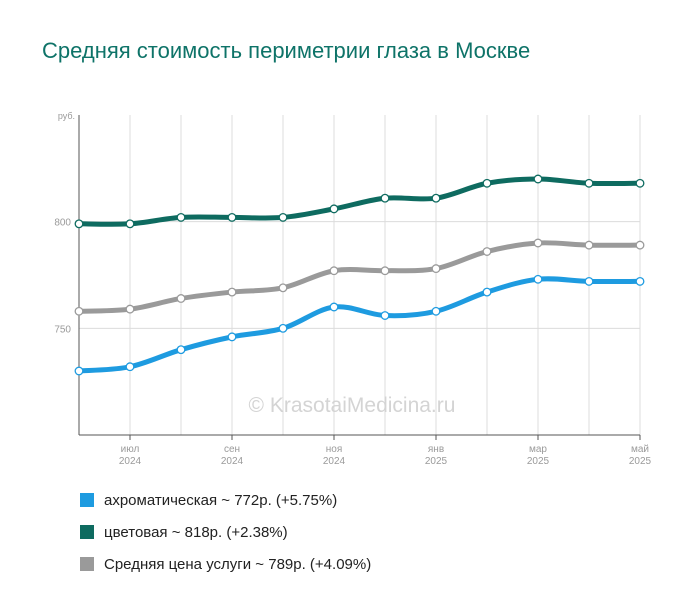 The height and width of the screenshot is (612, 700). What do you see at coordinates (538, 449) in the screenshot?
I see `x-tick-label-month: мар` at bounding box center [538, 449].